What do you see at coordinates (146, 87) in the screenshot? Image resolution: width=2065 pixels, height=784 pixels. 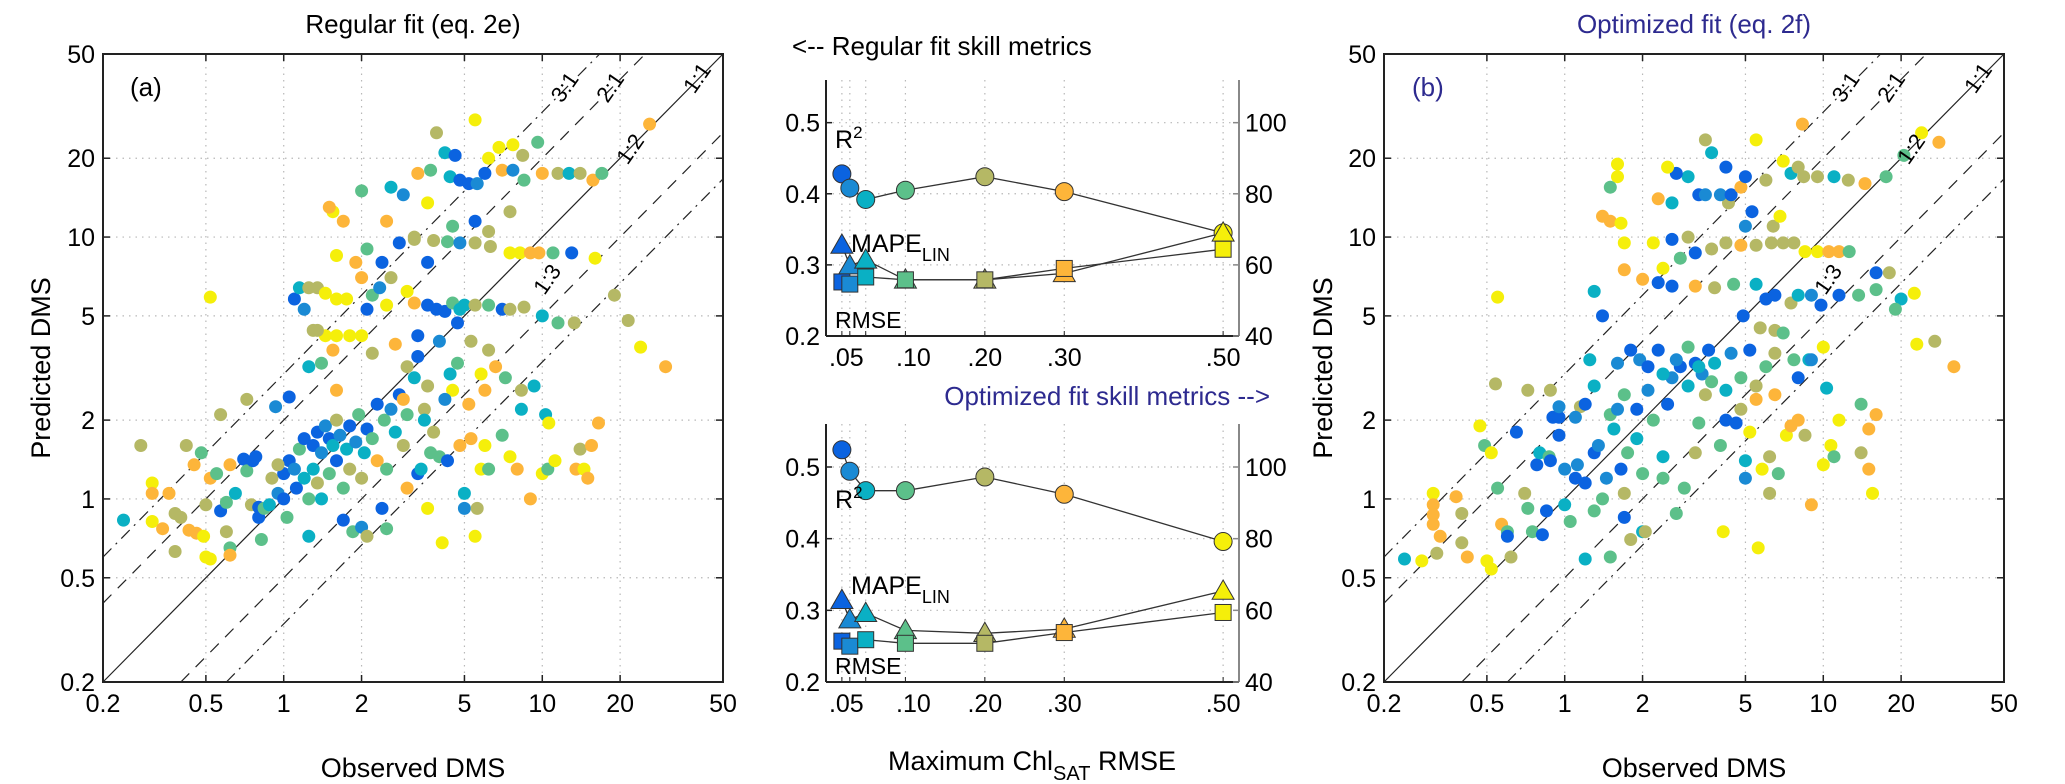 I see `panel-a-label: (a)` at bounding box center [146, 87].